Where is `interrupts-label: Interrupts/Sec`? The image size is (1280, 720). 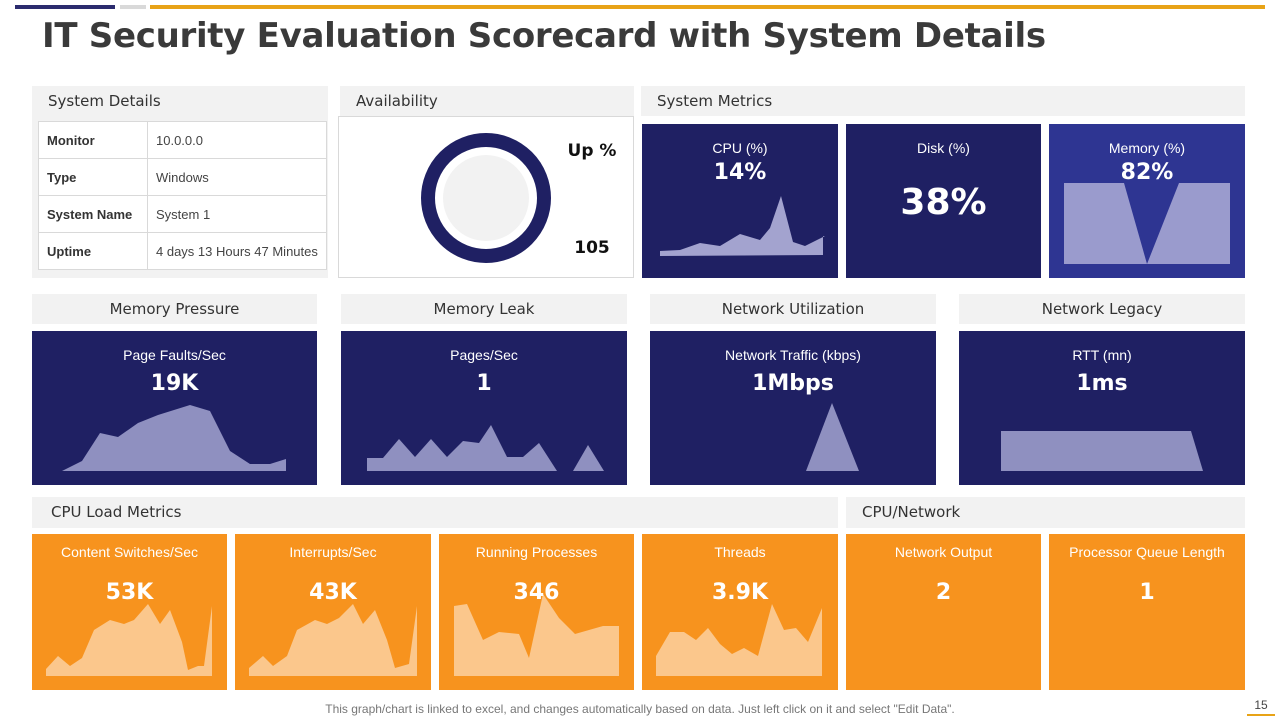
interrupts-label: Interrupts/Sec is located at coordinates (333, 552).